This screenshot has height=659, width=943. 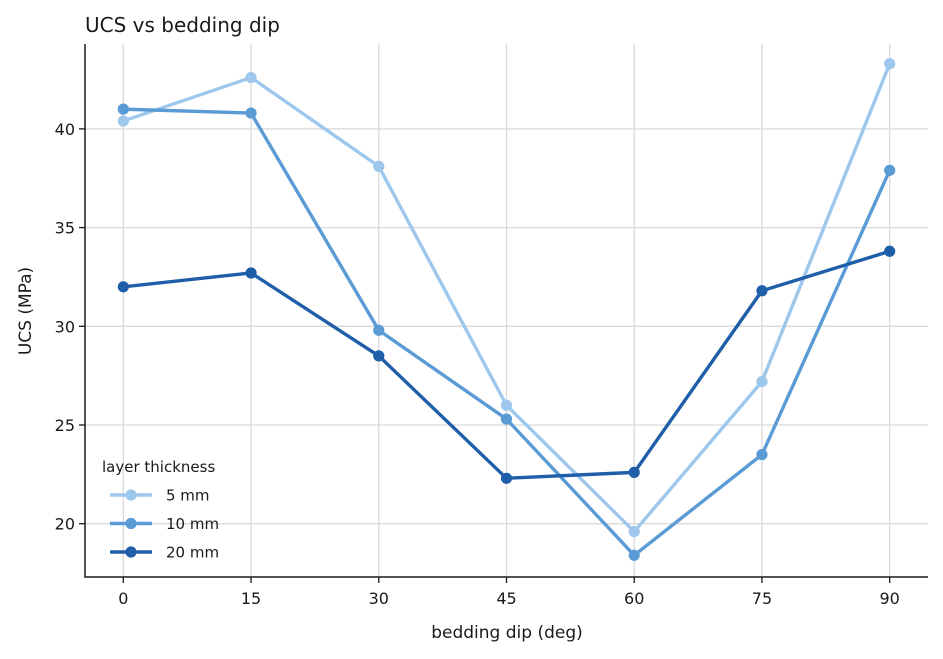 I want to click on legend-label: 5 mm, so click(x=188, y=496).